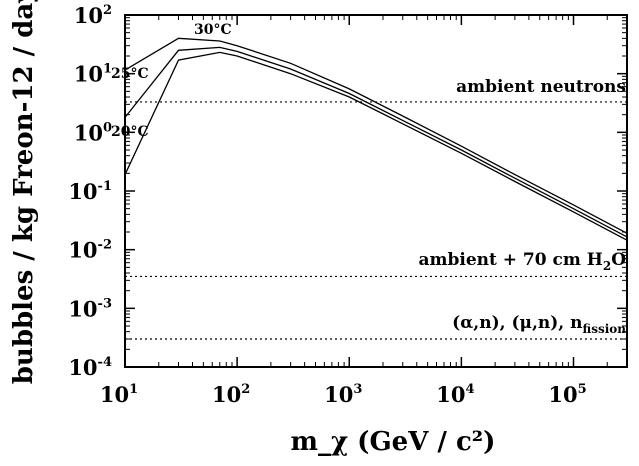  Describe the element at coordinates (392, 442) in the screenshot. I see `x-axis-title: m_χ (GeV / c²)` at that location.